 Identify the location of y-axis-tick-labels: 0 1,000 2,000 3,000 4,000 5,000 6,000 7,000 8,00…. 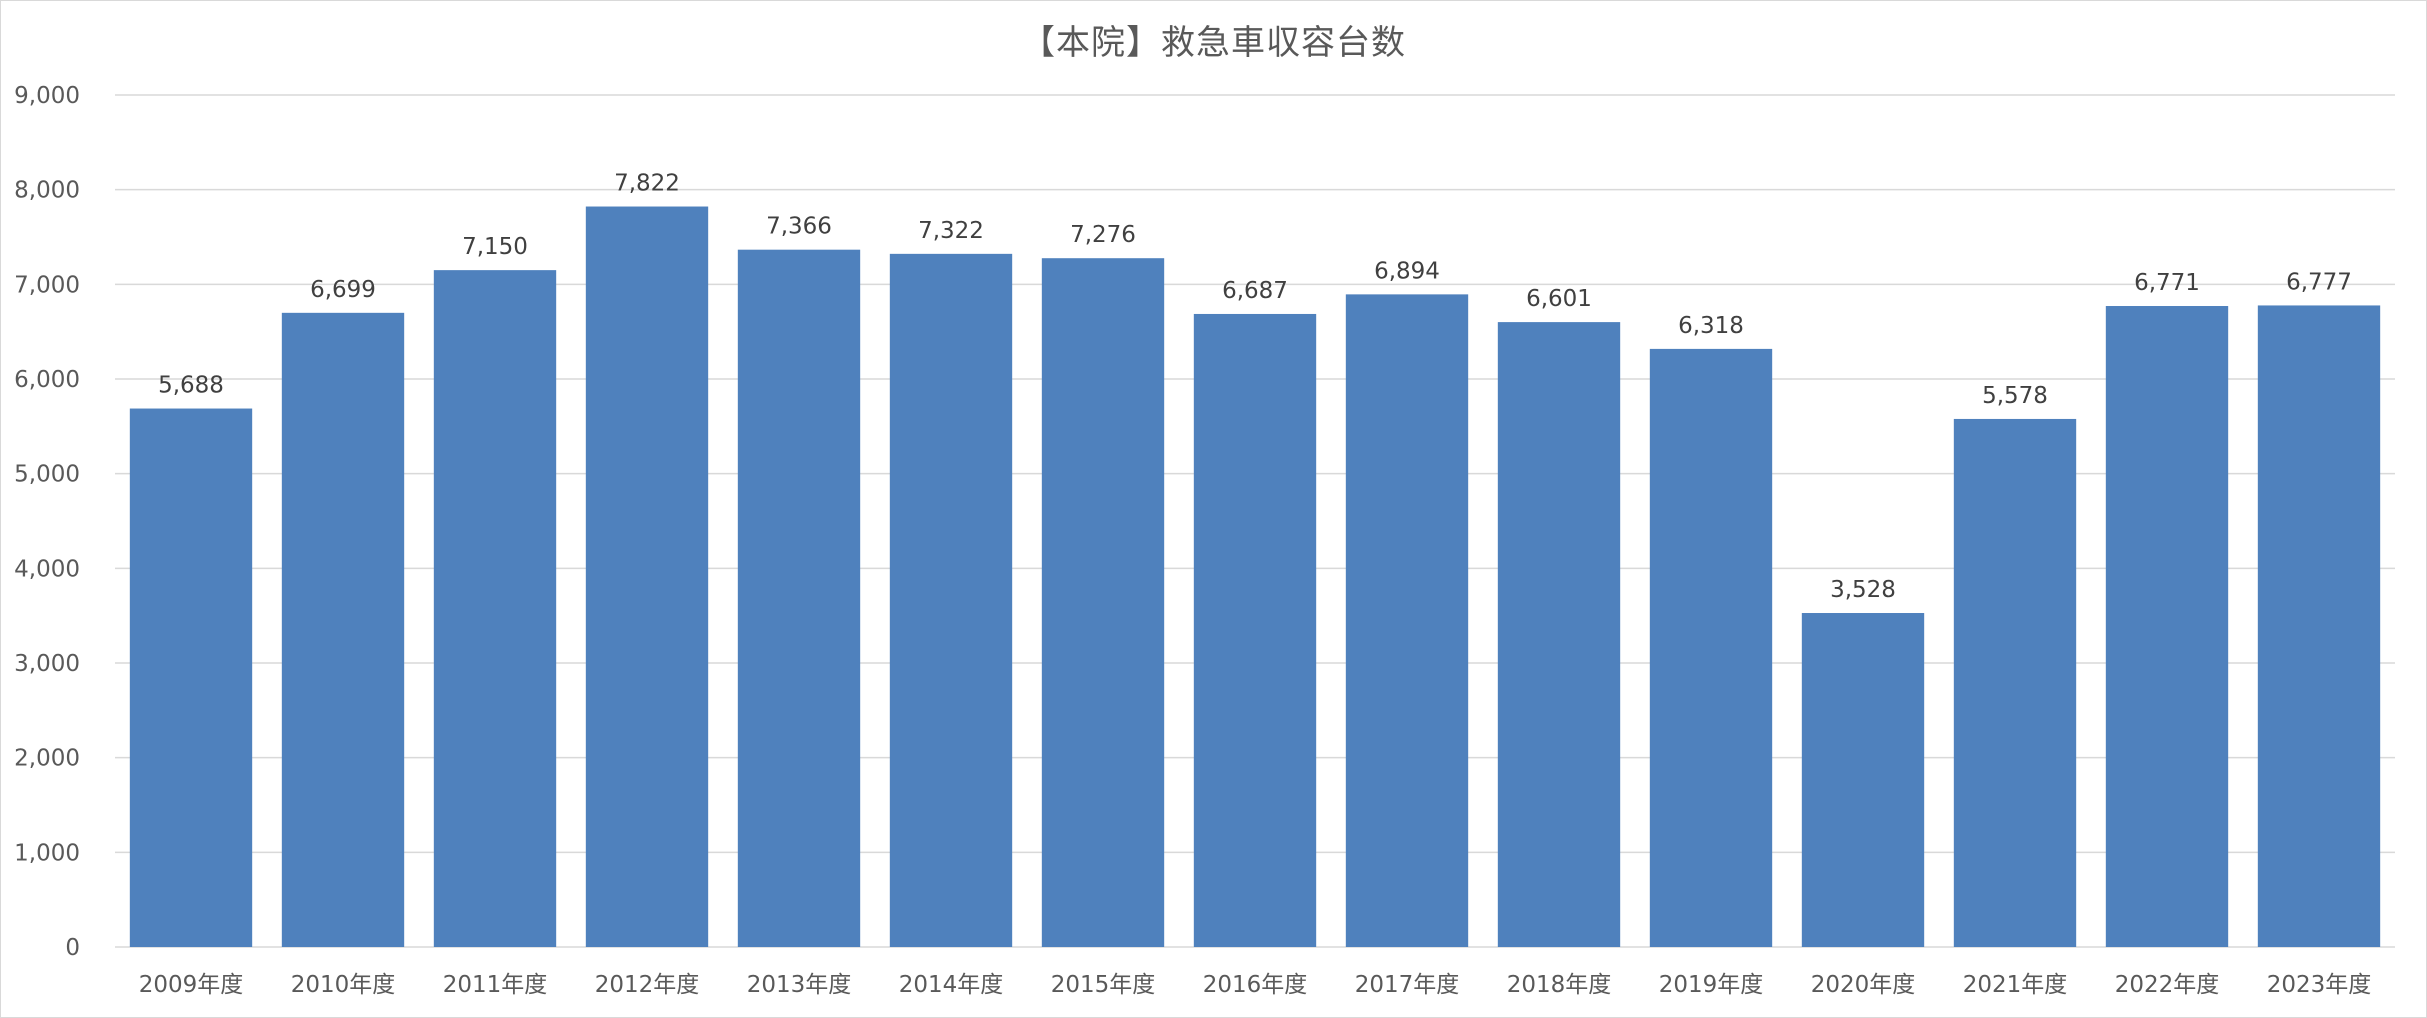
(47, 522).